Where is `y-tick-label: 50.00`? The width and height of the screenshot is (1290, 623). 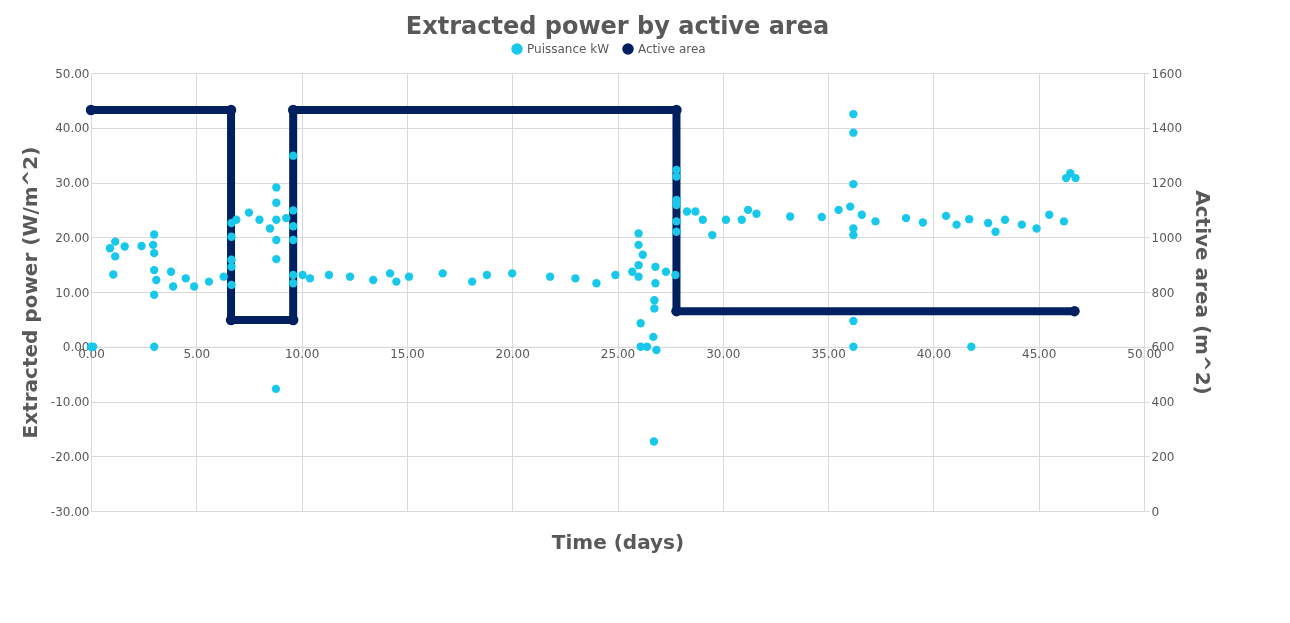 y-tick-label: 50.00 is located at coordinates (72, 73).